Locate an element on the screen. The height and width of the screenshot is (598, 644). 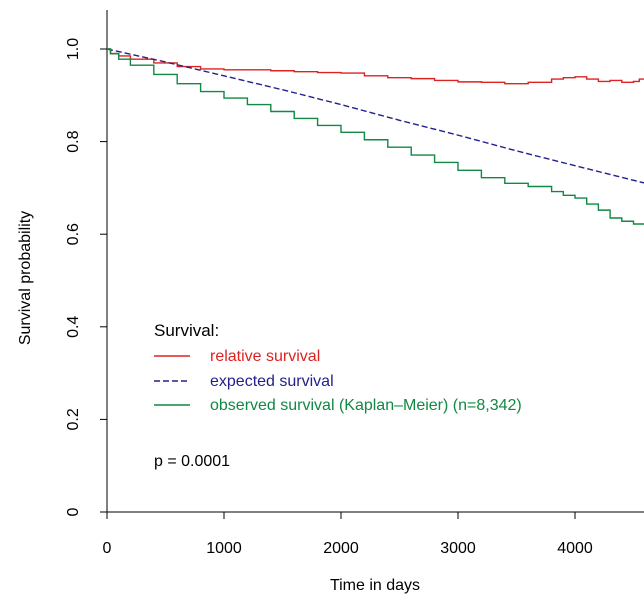
legend-title: Survival: is located at coordinates (186, 330).